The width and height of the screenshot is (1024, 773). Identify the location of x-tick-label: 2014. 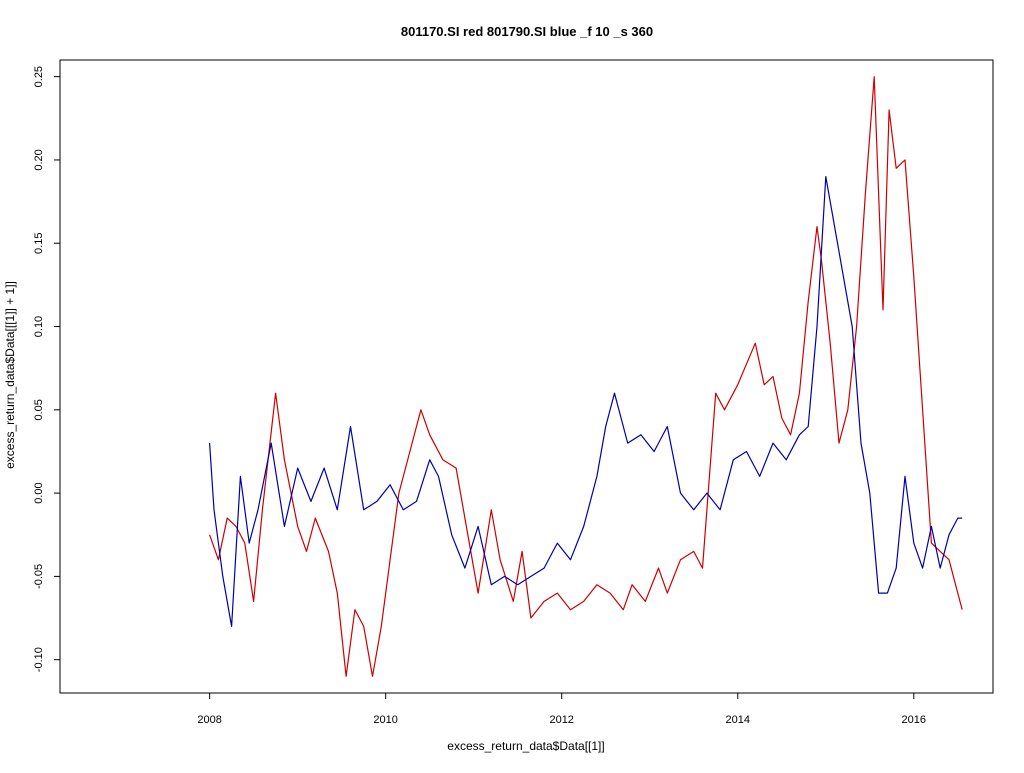
(738, 720).